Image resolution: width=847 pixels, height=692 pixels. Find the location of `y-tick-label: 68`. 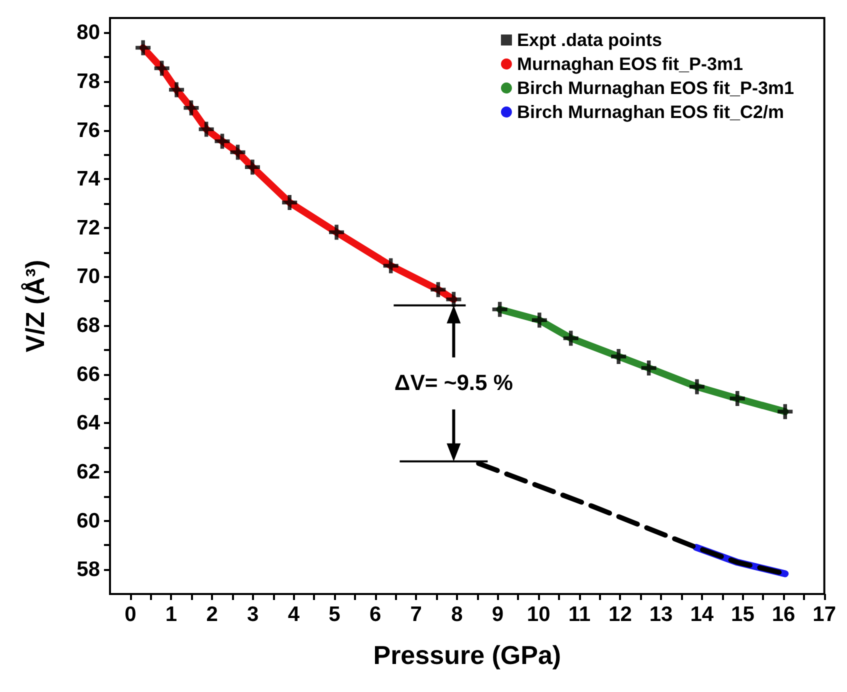

y-tick-label: 68 is located at coordinates (88, 326).